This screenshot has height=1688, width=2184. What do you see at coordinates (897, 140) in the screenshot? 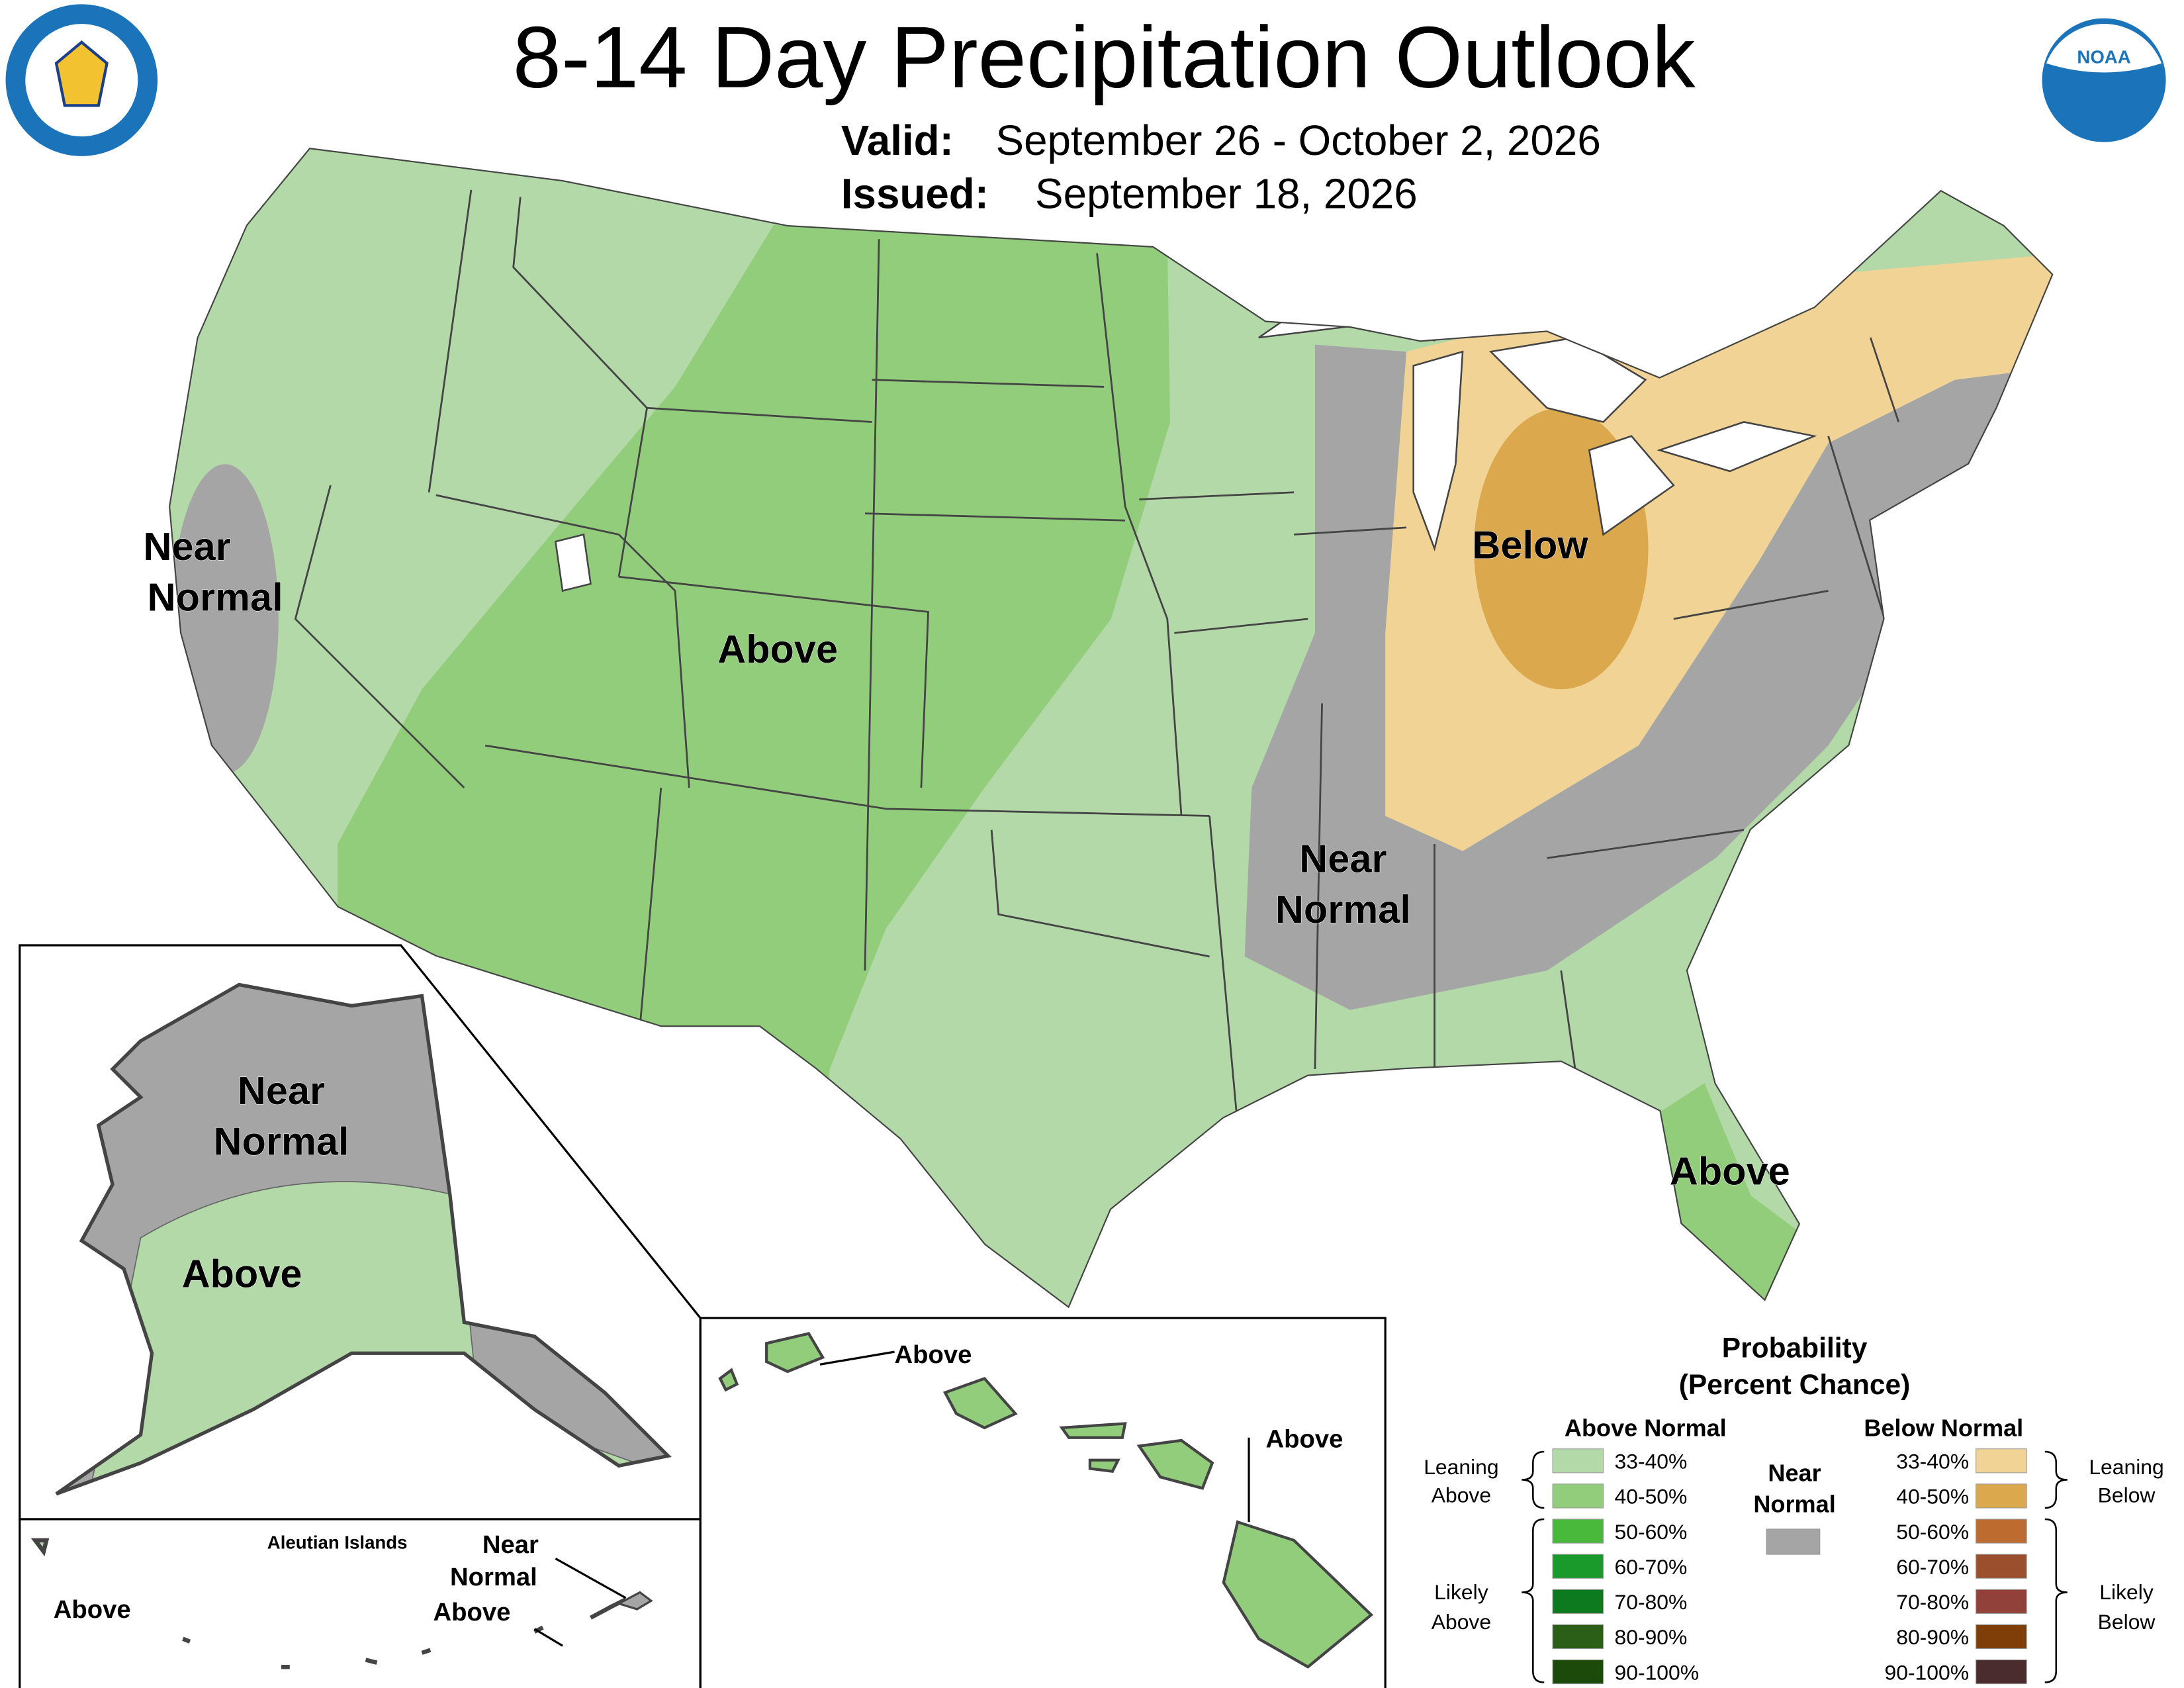
I see `valid-label: Valid:` at bounding box center [897, 140].